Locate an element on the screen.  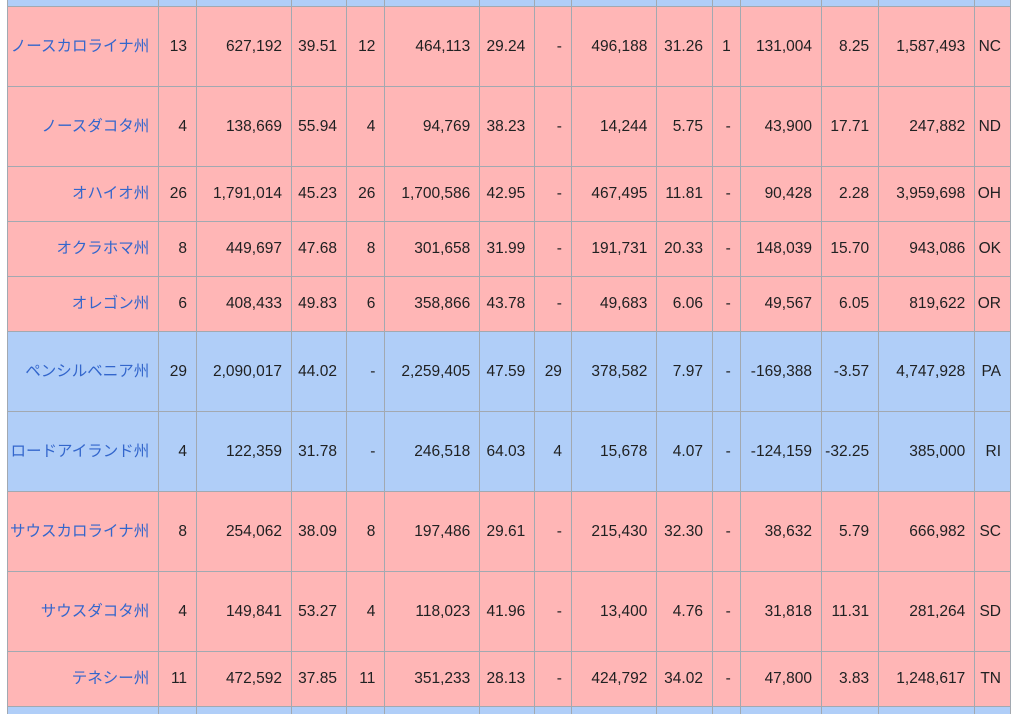
ev-a-cell: 6 is located at coordinates (365, 304).